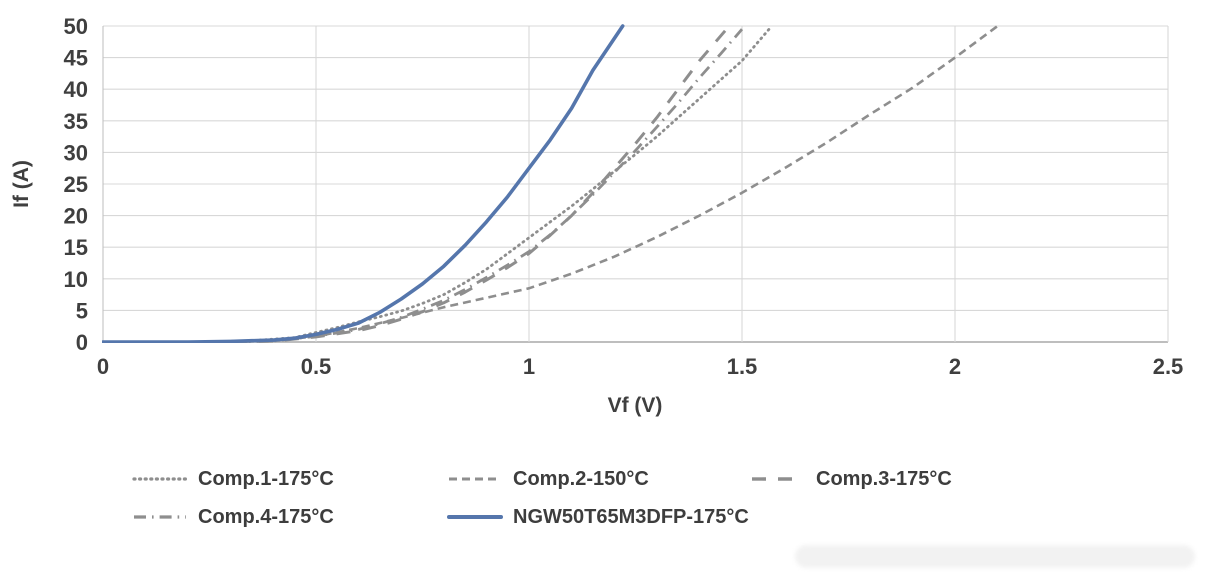  What do you see at coordinates (76, 26) in the screenshot?
I see `y-tick-label: 50` at bounding box center [76, 26].